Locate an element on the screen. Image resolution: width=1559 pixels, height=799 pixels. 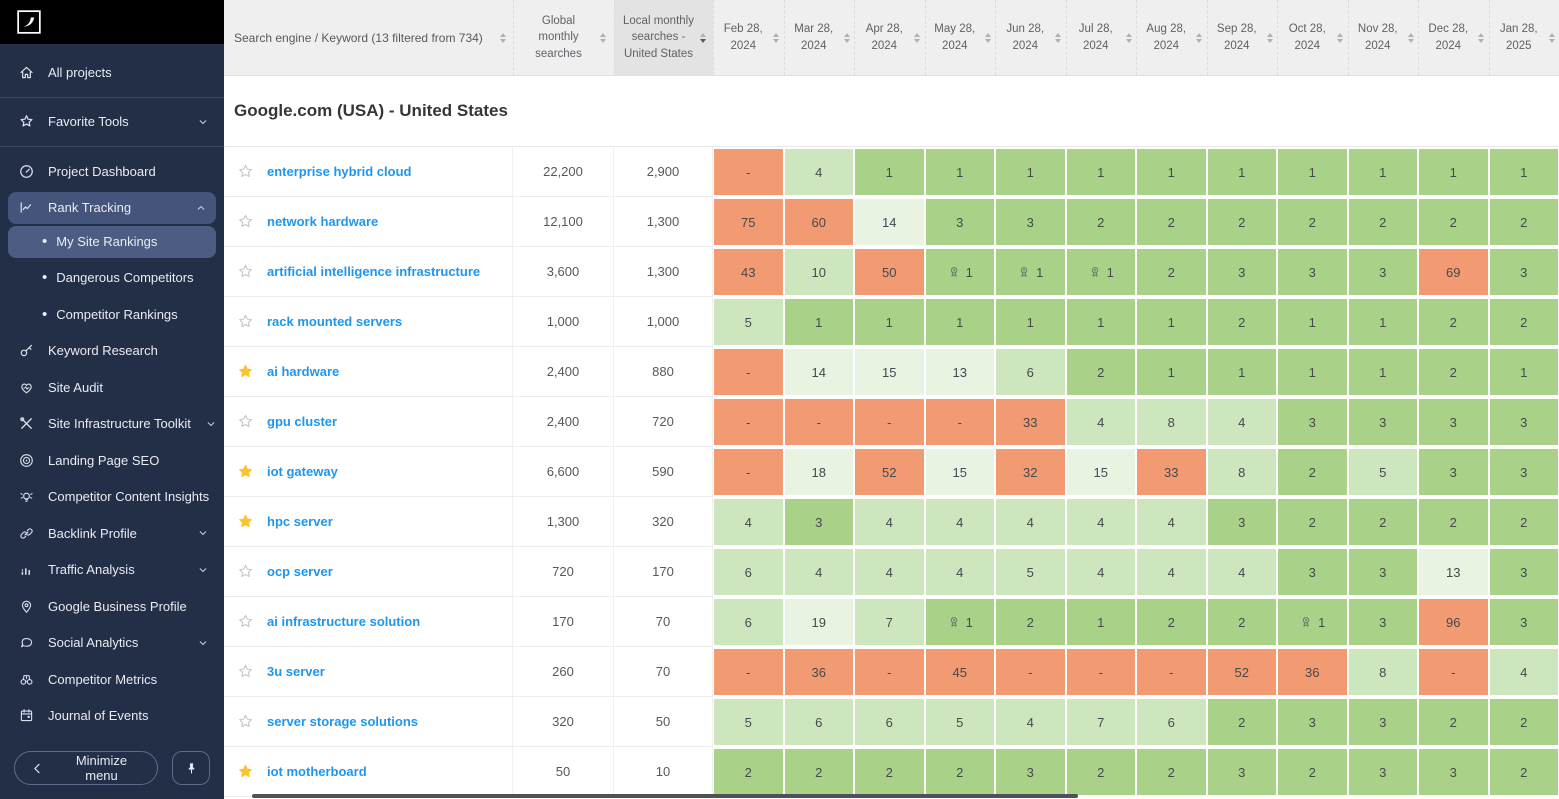
sidebar-subitem-dangerous-competitors: • Dangerous Competitors is located at coordinates (112, 278).